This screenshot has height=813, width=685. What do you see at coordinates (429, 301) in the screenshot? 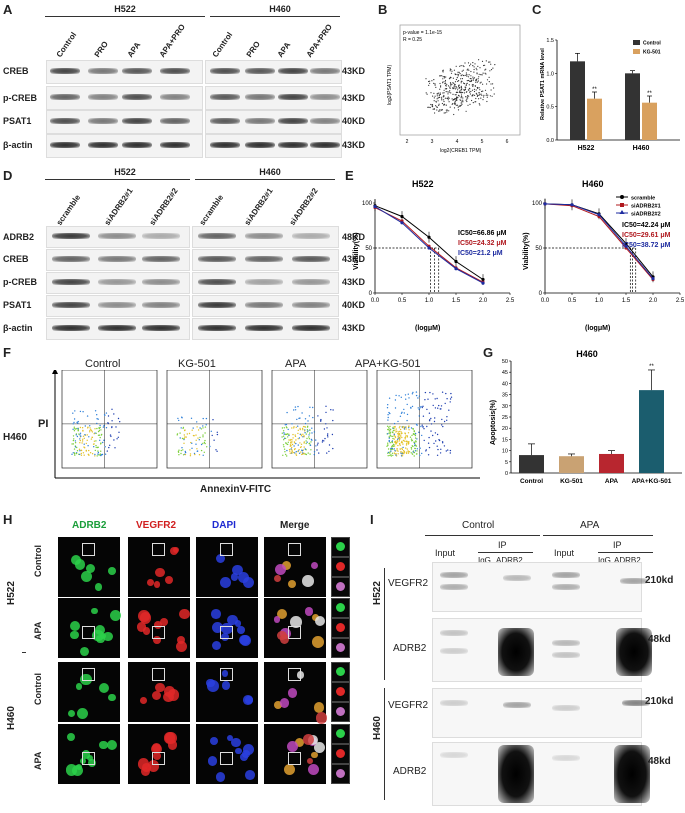
I see `tick-label: 1.0` at bounding box center [429, 301].